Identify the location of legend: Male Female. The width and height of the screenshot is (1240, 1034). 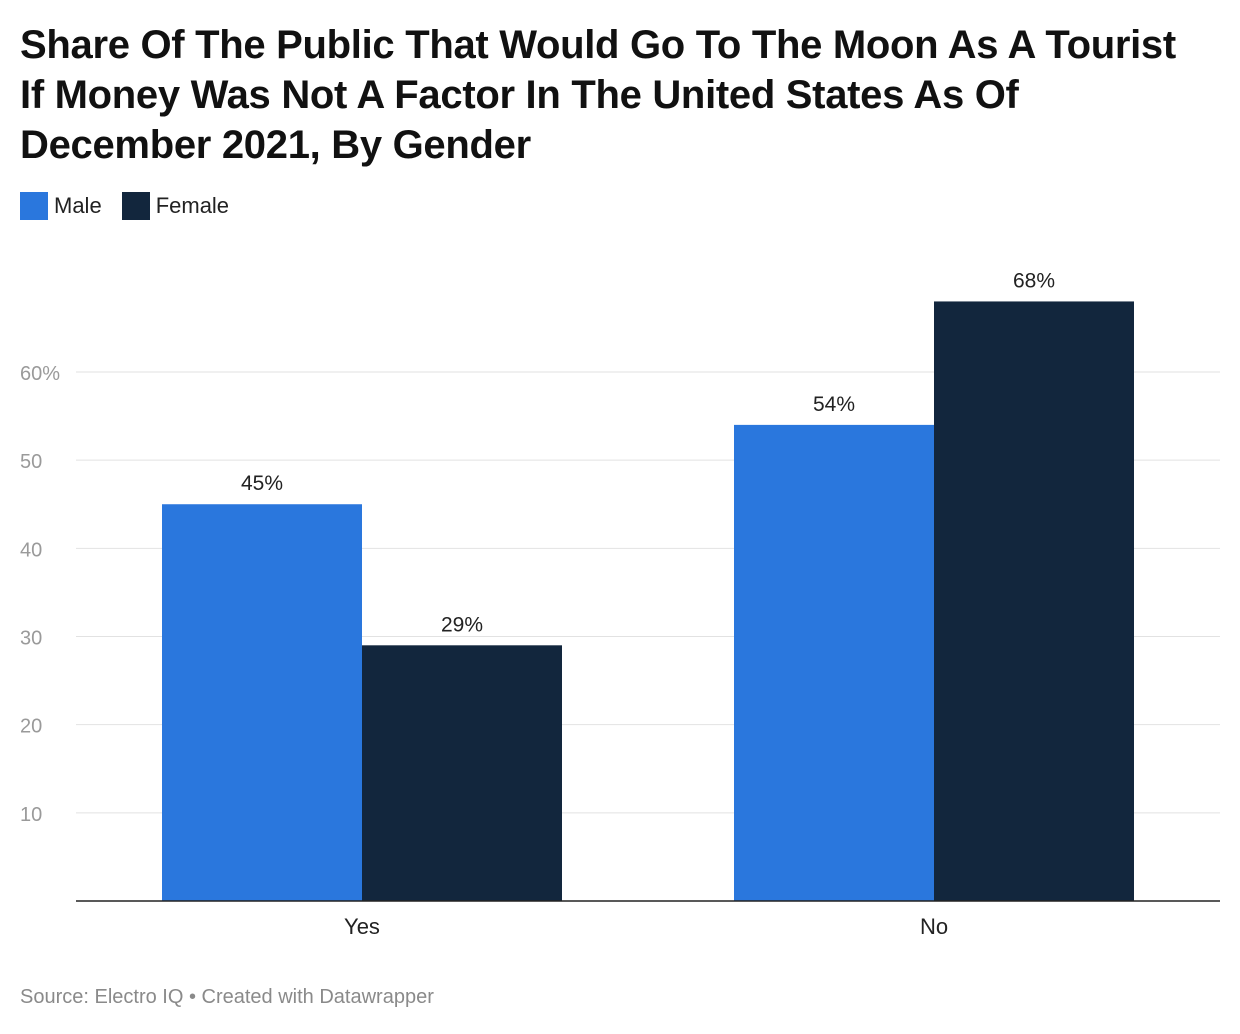
(124, 206).